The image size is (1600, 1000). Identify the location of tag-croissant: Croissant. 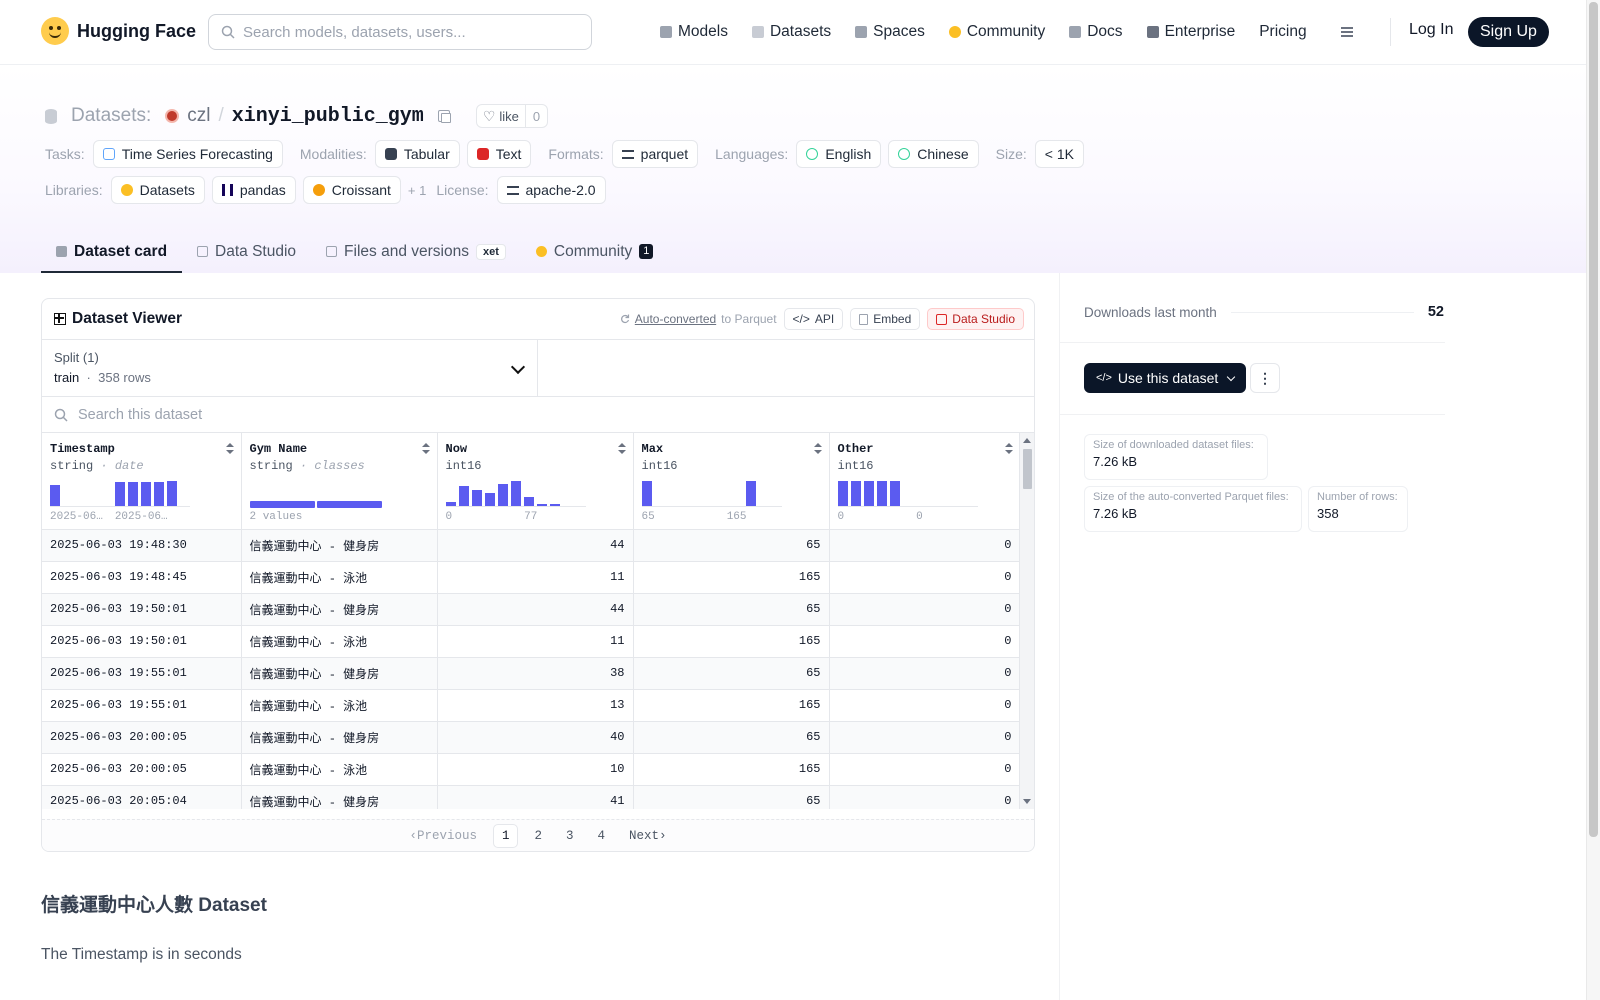
(351, 190).